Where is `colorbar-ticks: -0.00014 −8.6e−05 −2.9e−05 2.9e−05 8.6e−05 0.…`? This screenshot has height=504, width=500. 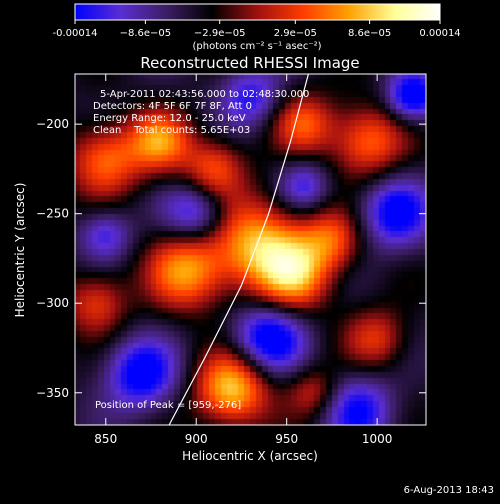 colorbar-ticks: -0.00014 −8.6e−05 −2.9e−05 2.9e−05 8.6e−05 0.… is located at coordinates (257, 29).